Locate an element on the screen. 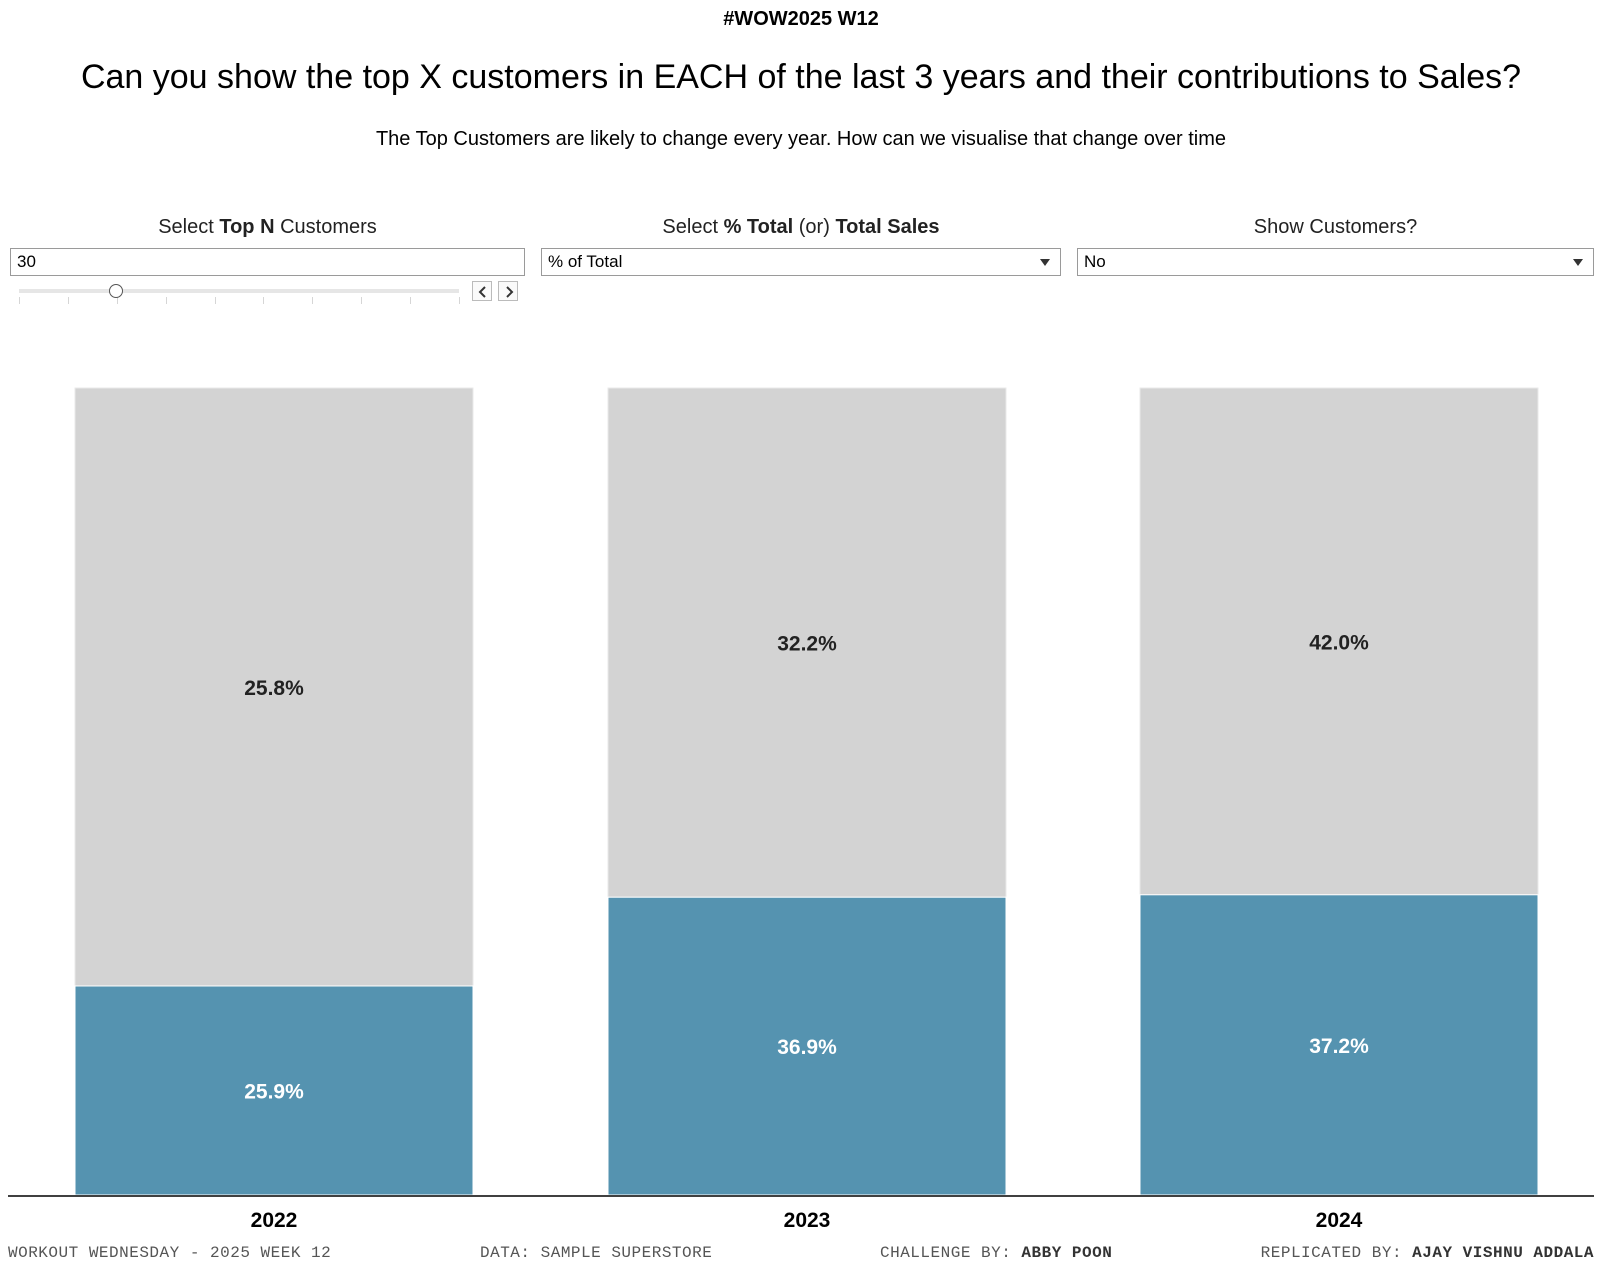  top-n-label-pre: Select is located at coordinates (189, 227).